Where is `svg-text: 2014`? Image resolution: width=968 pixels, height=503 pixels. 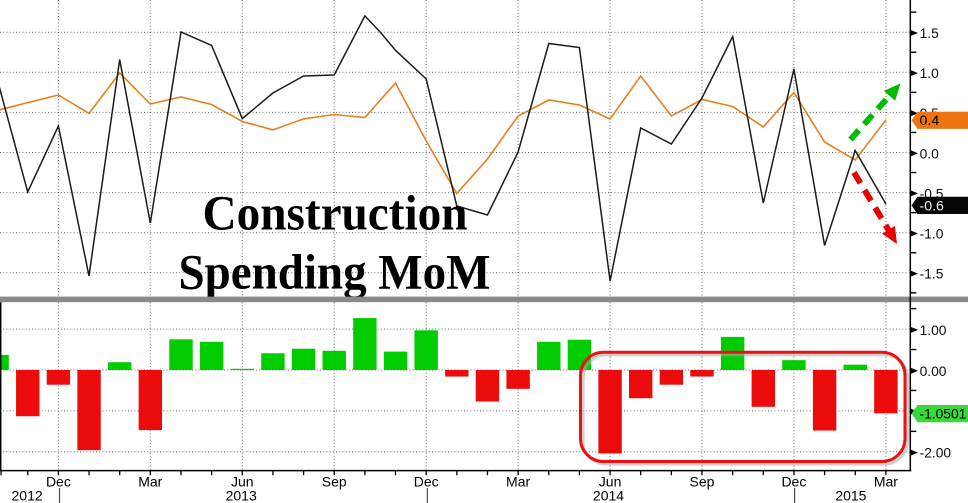 svg-text: 2014 is located at coordinates (608, 495).